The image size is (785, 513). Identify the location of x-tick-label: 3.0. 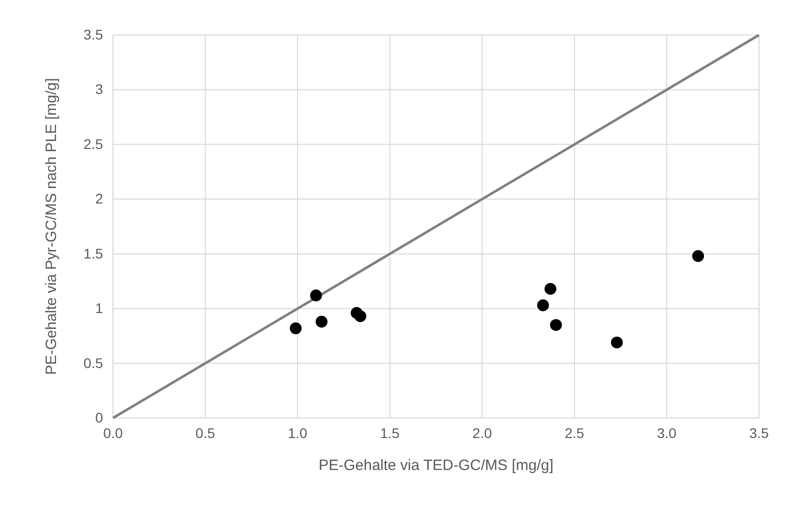
(666, 432).